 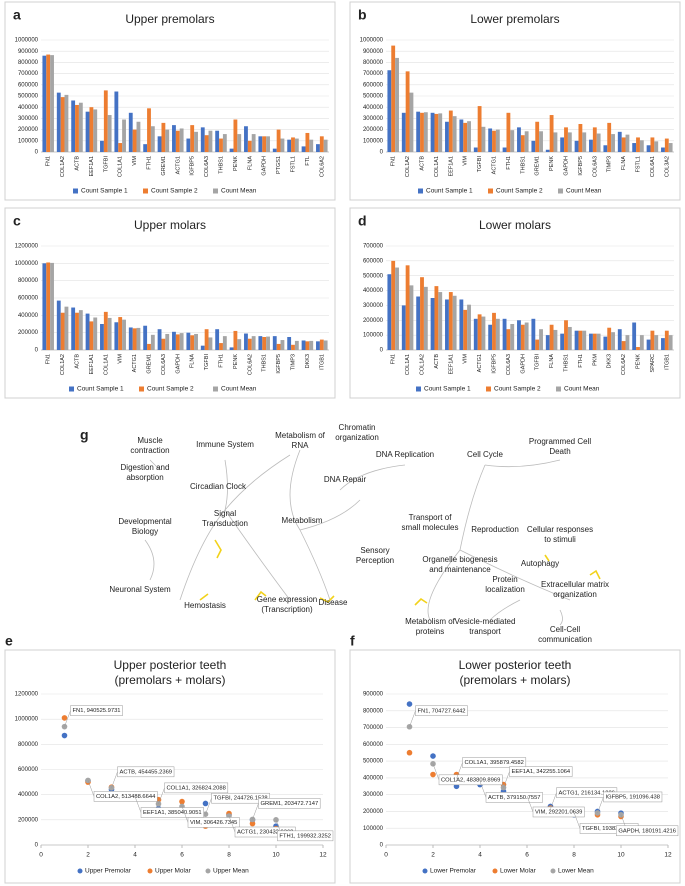 I want to click on label-line: Chromatin, so click(x=357, y=427).